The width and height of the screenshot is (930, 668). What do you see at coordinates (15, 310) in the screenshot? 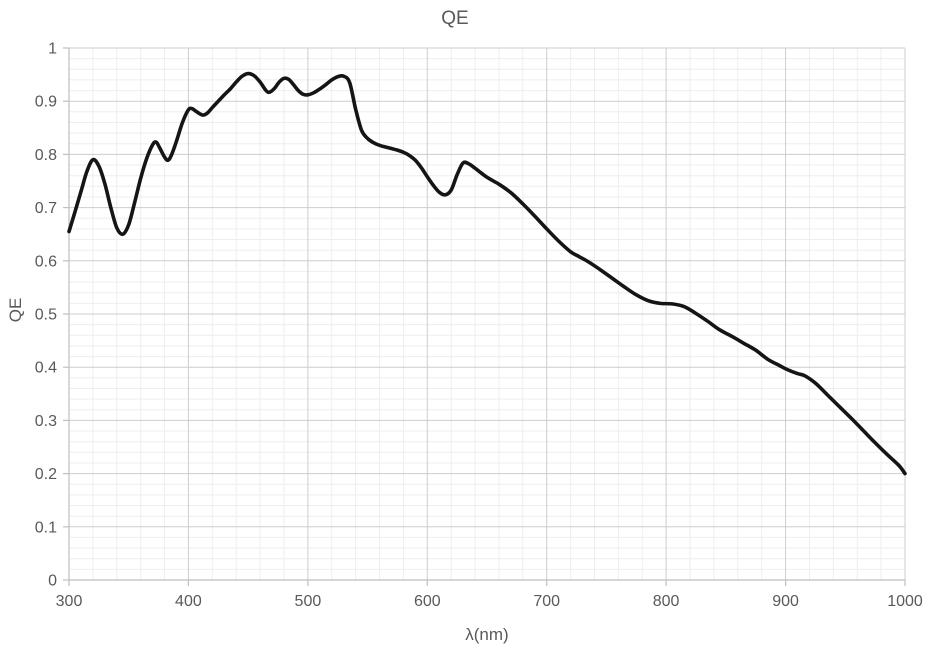
I see `y-axis-title: QE` at bounding box center [15, 310].